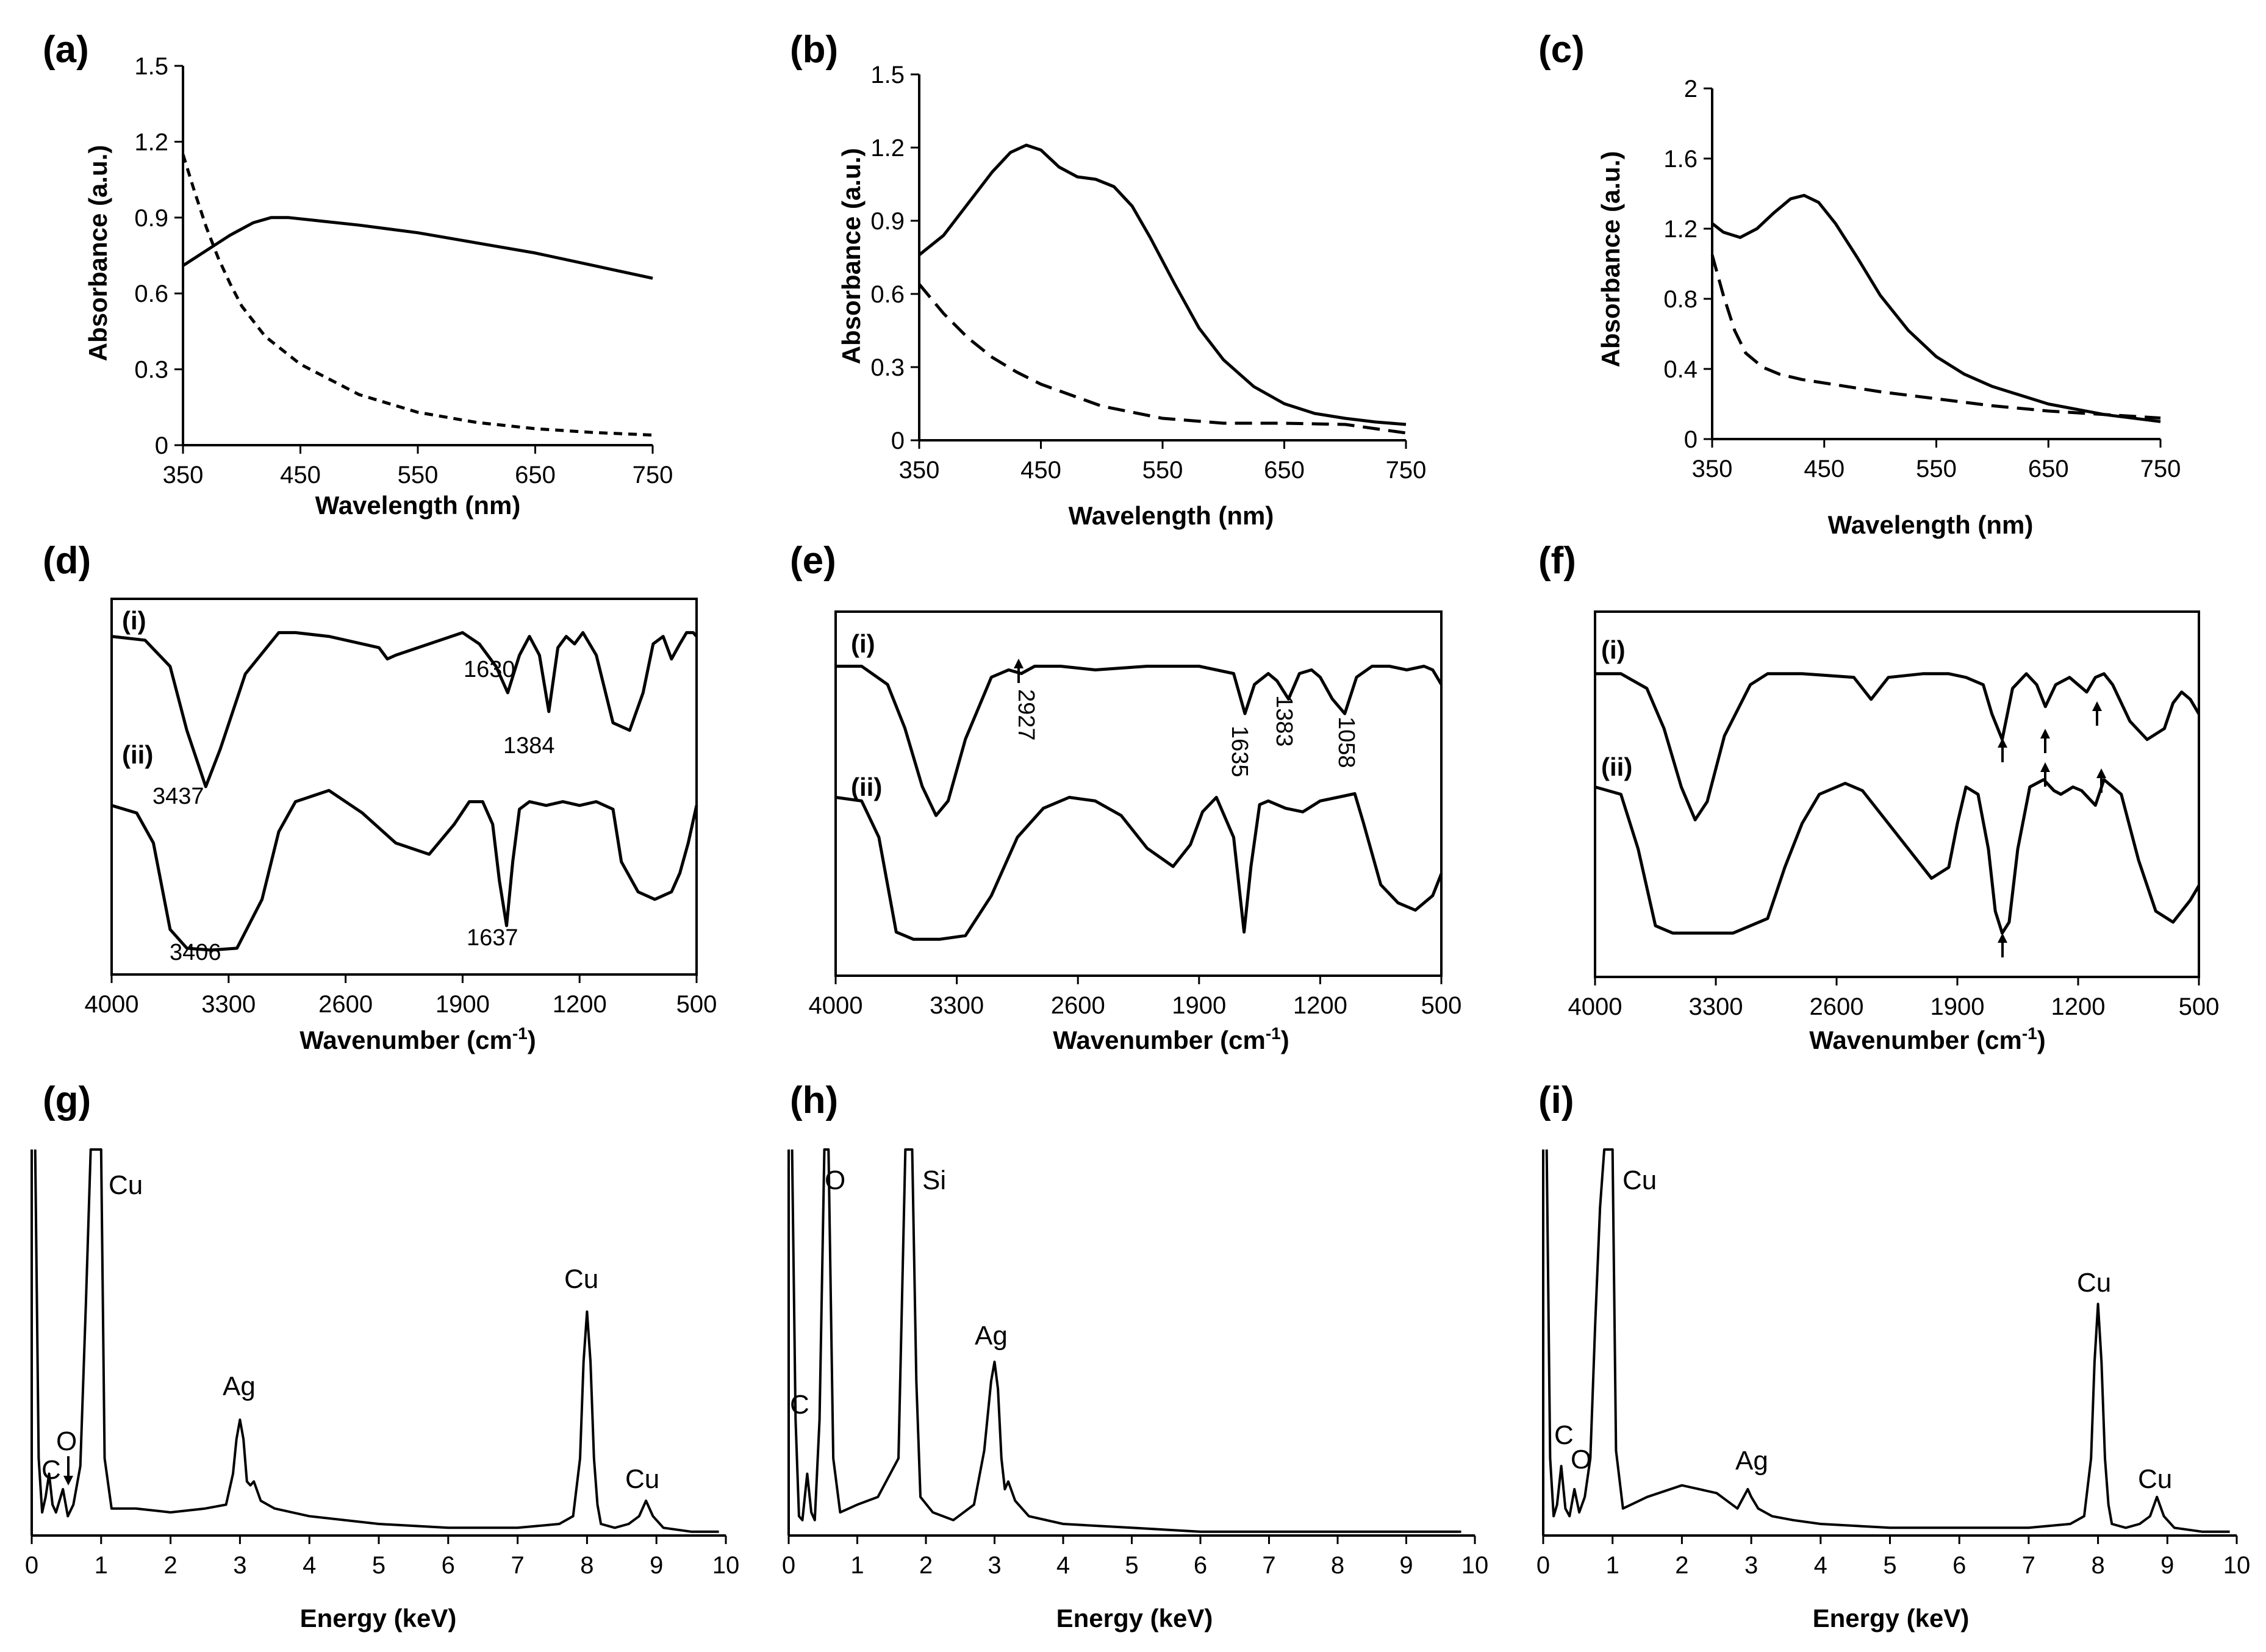 The height and width of the screenshot is (1652, 2266). I want to click on chart-panel-2: 350 450 550 650 750 0 0.3 0.6 0.9 1.2 1.5, so click(1148, 273).